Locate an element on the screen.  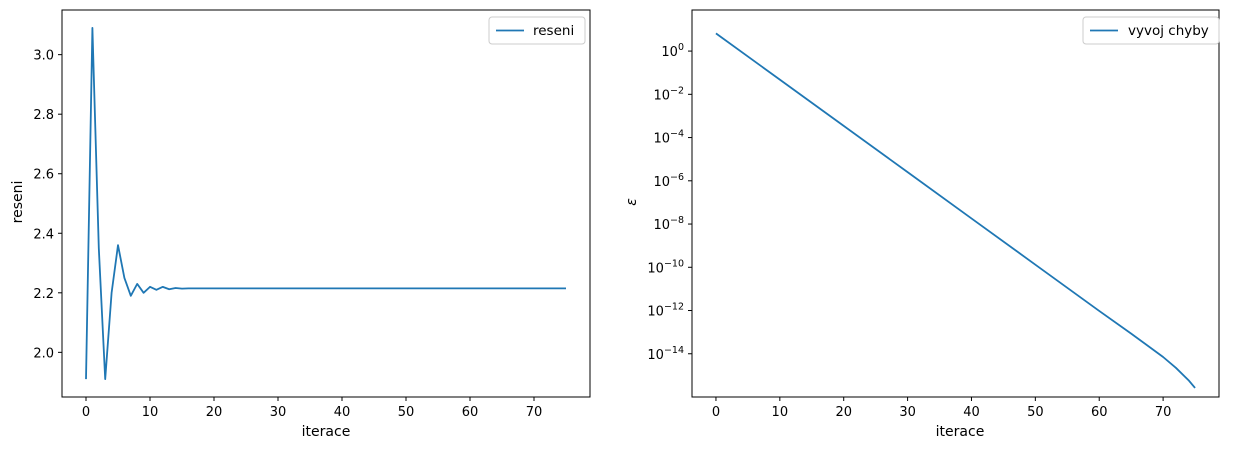
left-legend-label: reseni is located at coordinates (553, 31).